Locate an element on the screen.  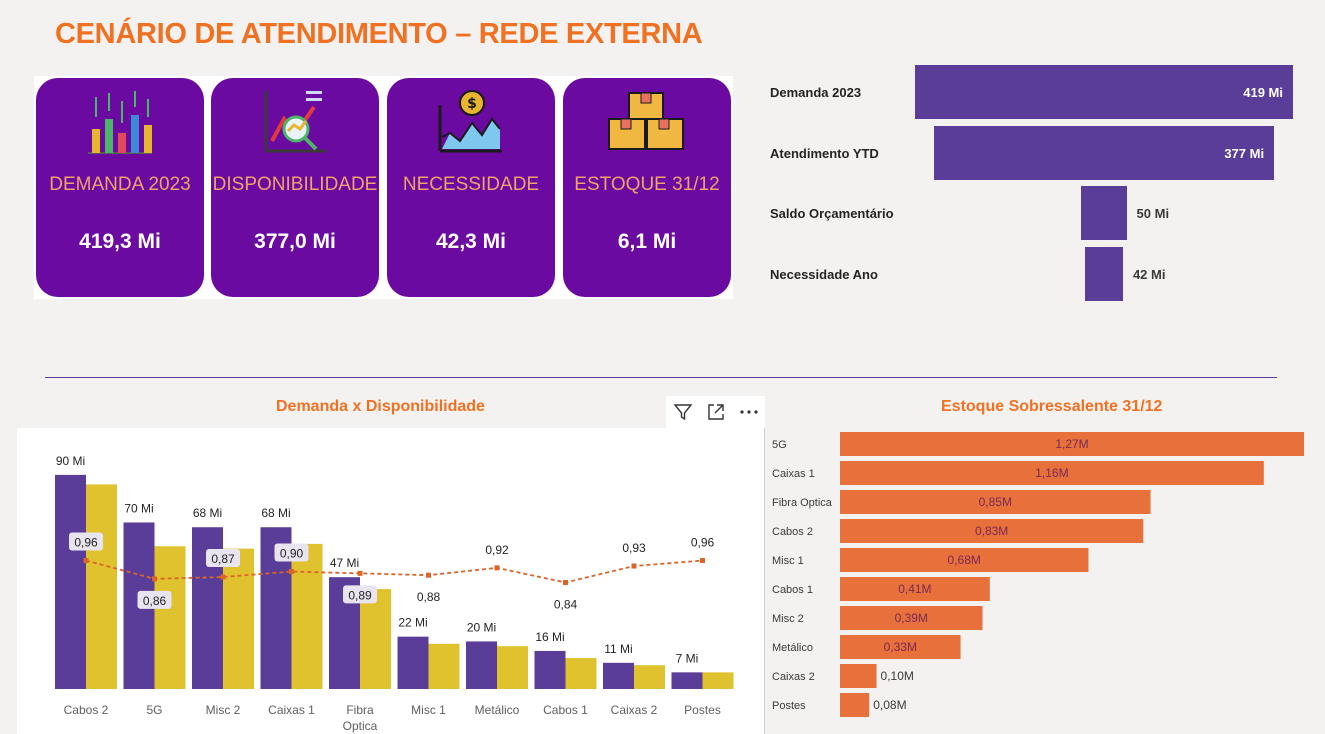
kpi-label: ESTOQUE 31/12 is located at coordinates (647, 184).